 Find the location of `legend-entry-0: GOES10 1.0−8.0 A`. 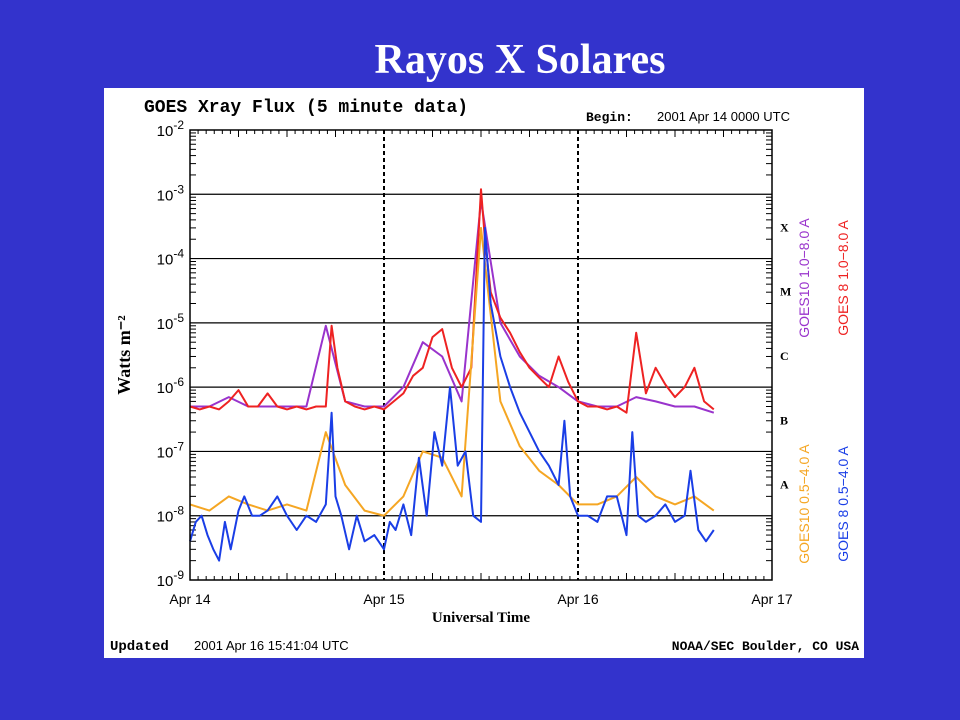

legend-entry-0: GOES10 1.0−8.0 A is located at coordinates (804, 278).